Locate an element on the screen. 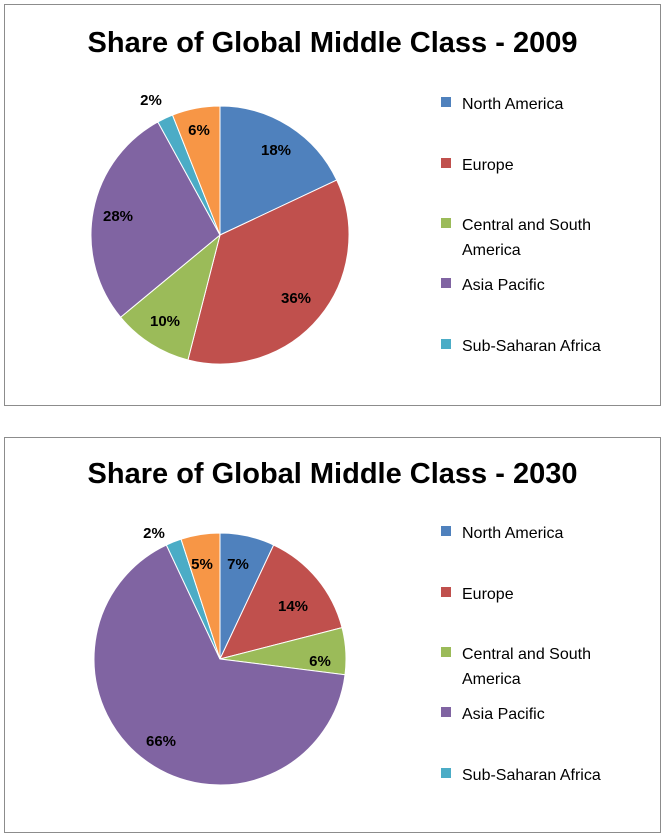 The image size is (670, 837). data-label-europe: 14% is located at coordinates (293, 606).